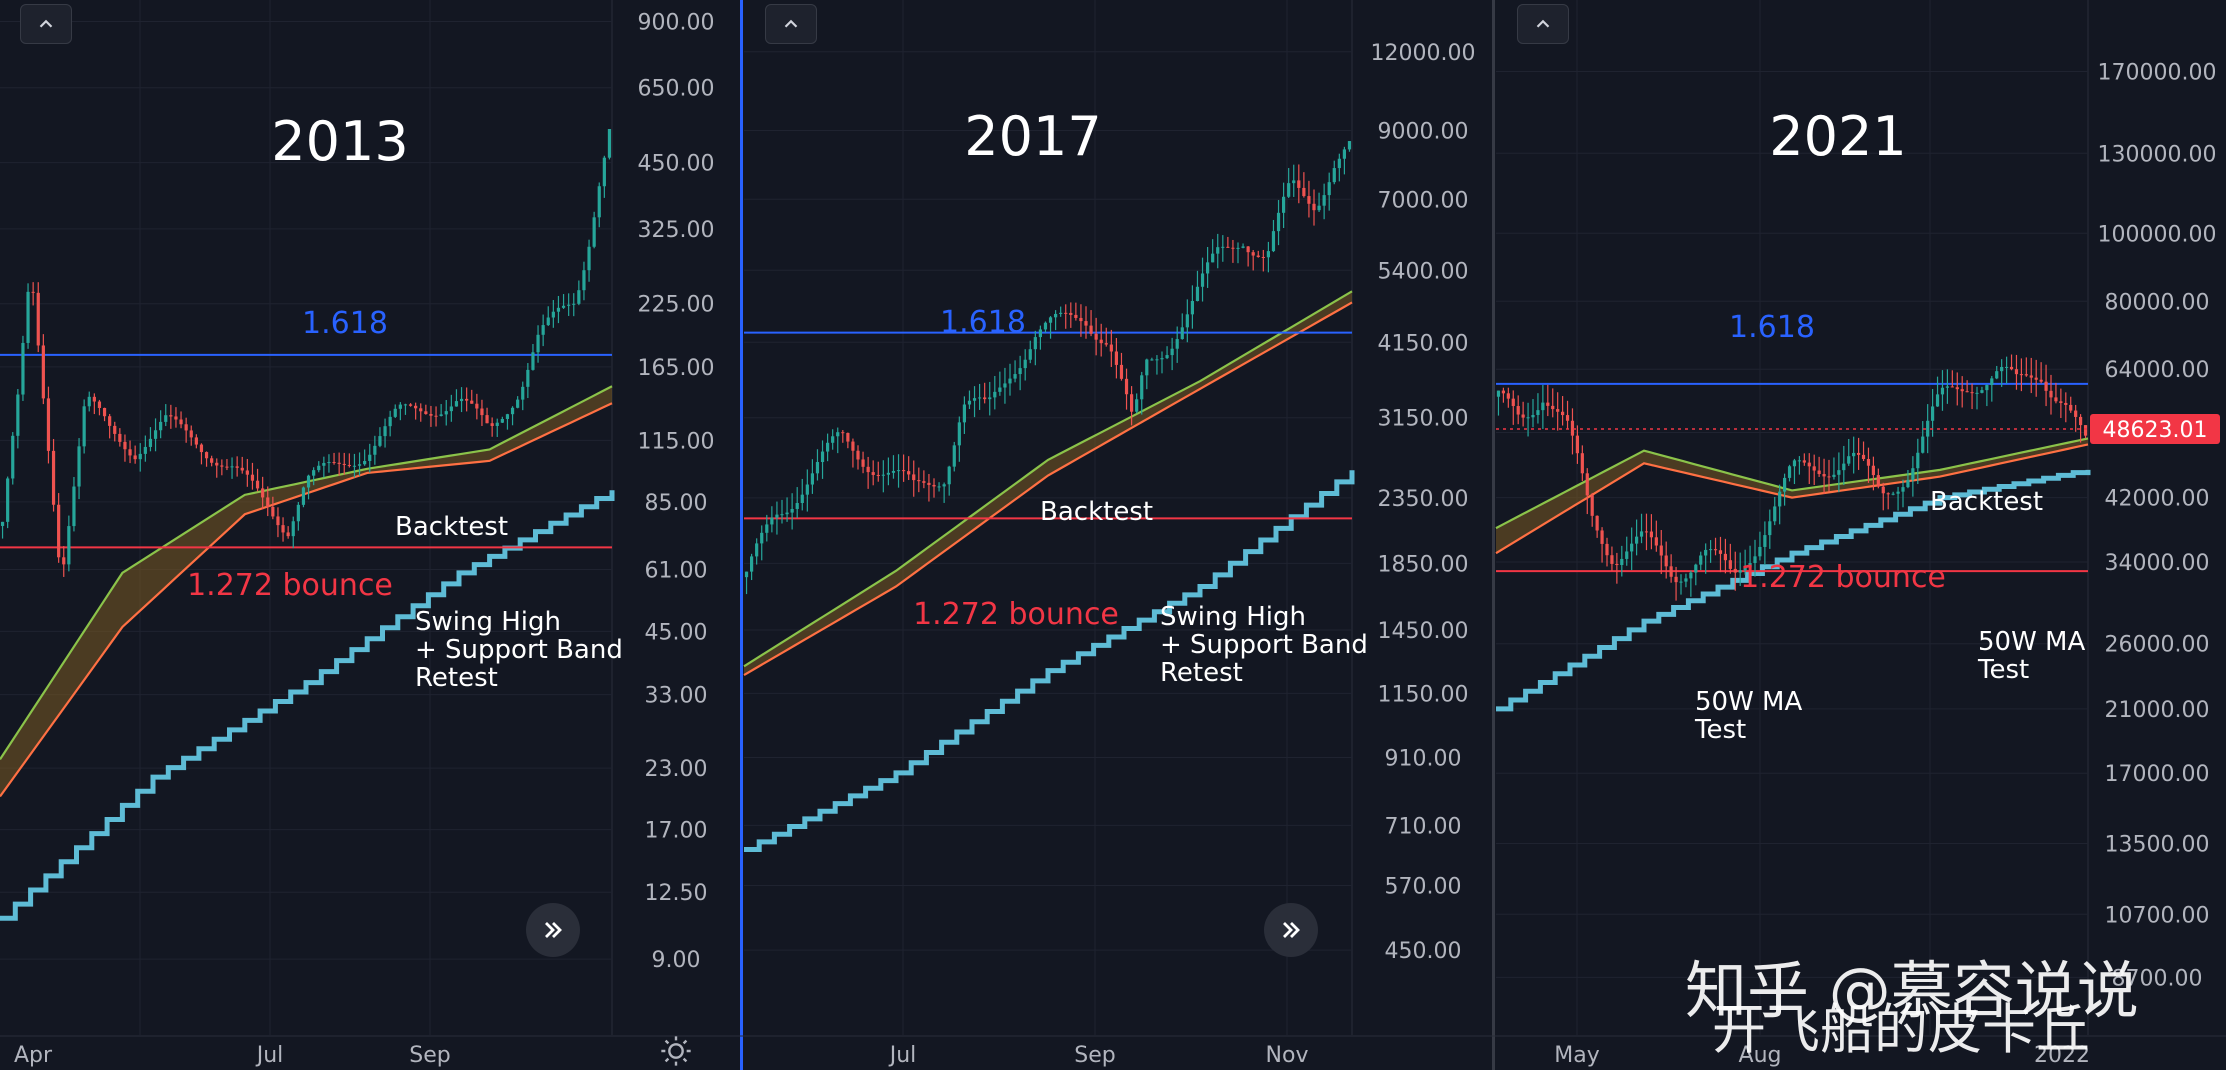  What do you see at coordinates (791, 24) in the screenshot?
I see `collapse-button-2017` at bounding box center [791, 24].